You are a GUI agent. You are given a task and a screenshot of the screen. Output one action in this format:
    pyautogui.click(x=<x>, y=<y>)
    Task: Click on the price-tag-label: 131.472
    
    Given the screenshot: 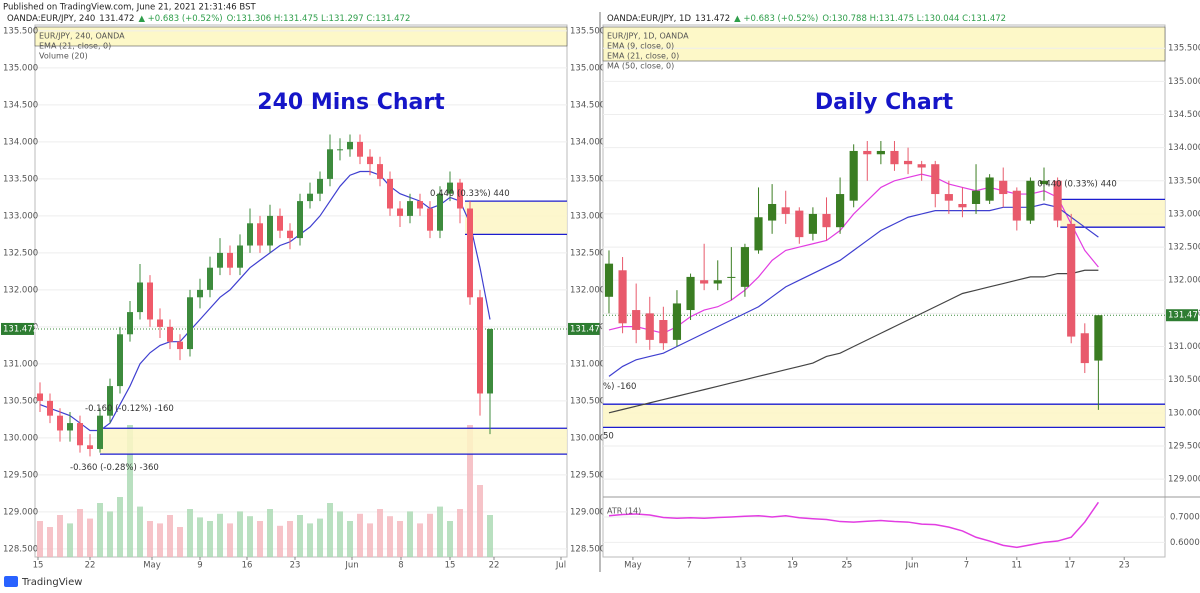 What is the action you would take?
    pyautogui.click(x=587, y=329)
    